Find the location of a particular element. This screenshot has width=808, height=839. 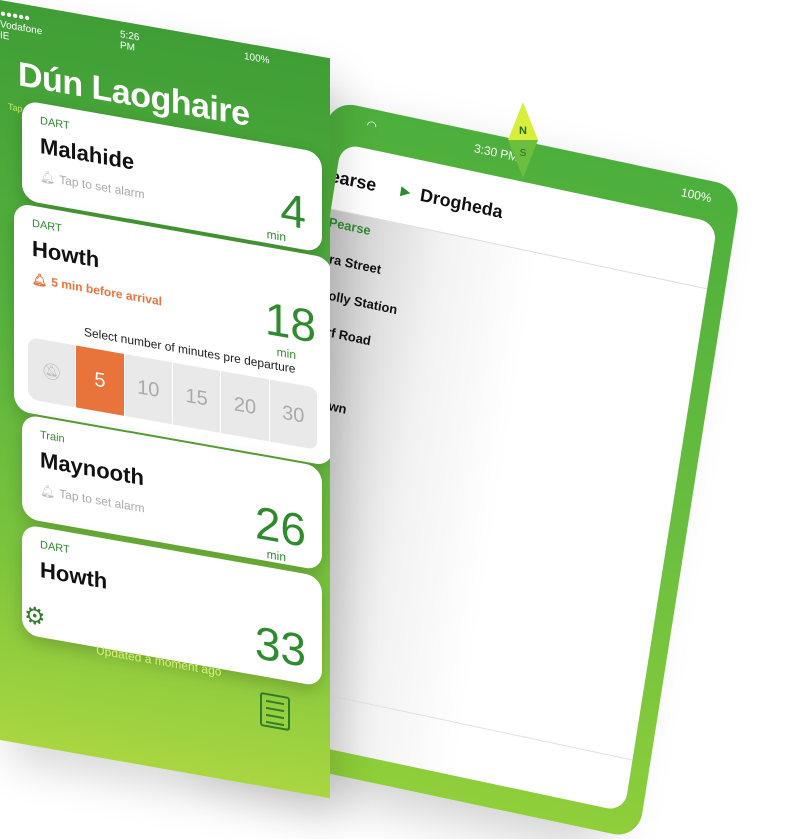

route-arrow-icon: ▶ is located at coordinates (405, 191).